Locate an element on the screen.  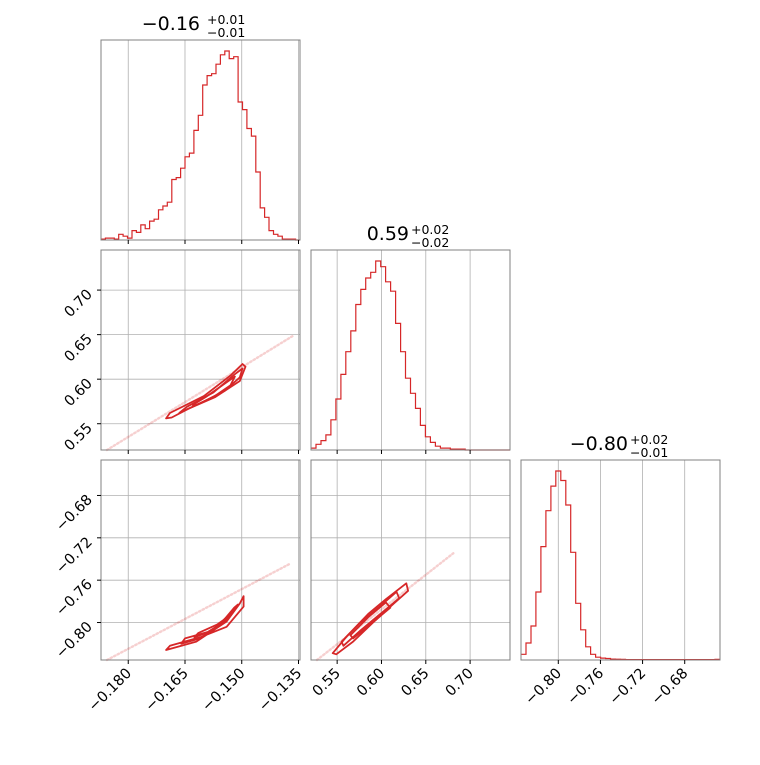
panel-frame-p2-p0 is located at coordinates (200, 560).